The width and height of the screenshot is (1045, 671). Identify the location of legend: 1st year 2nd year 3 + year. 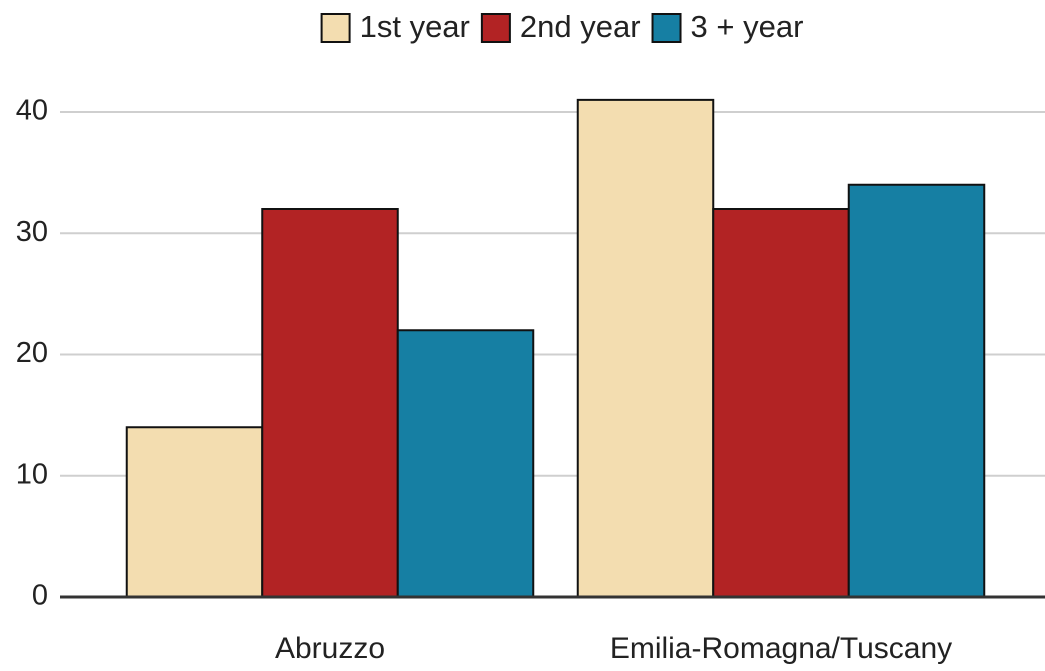
(562, 26).